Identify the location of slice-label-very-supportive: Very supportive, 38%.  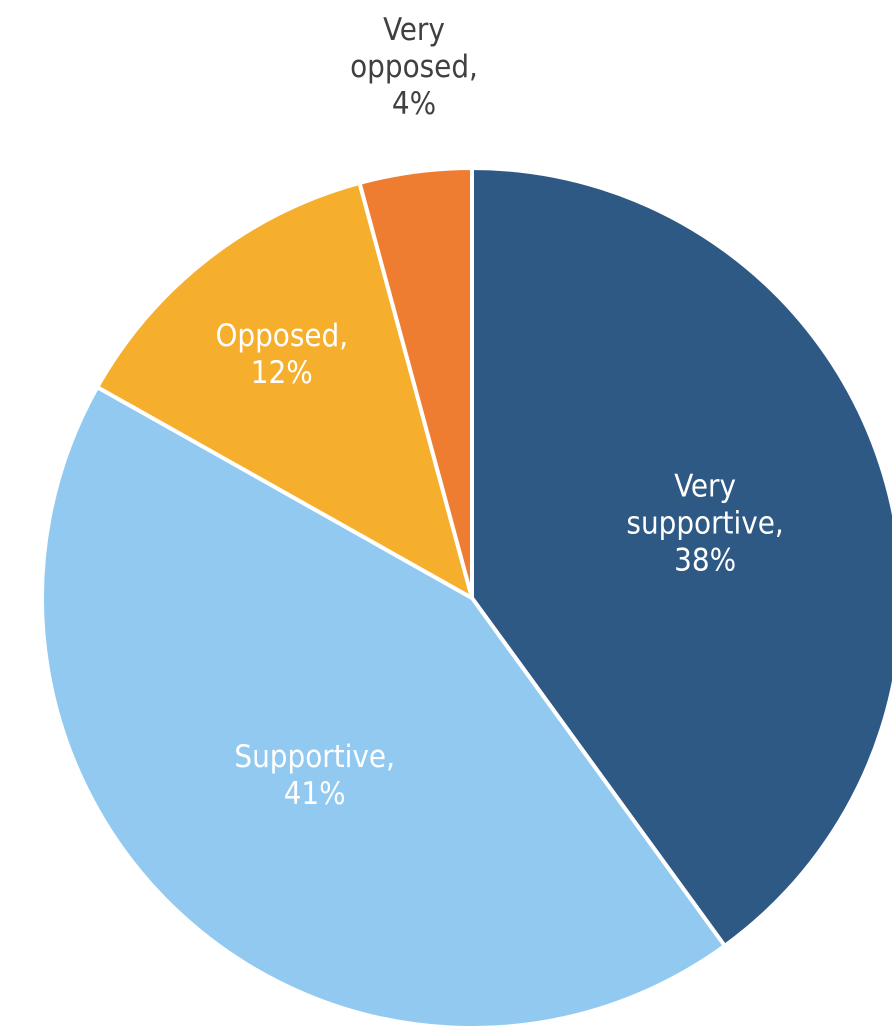
(704, 523).